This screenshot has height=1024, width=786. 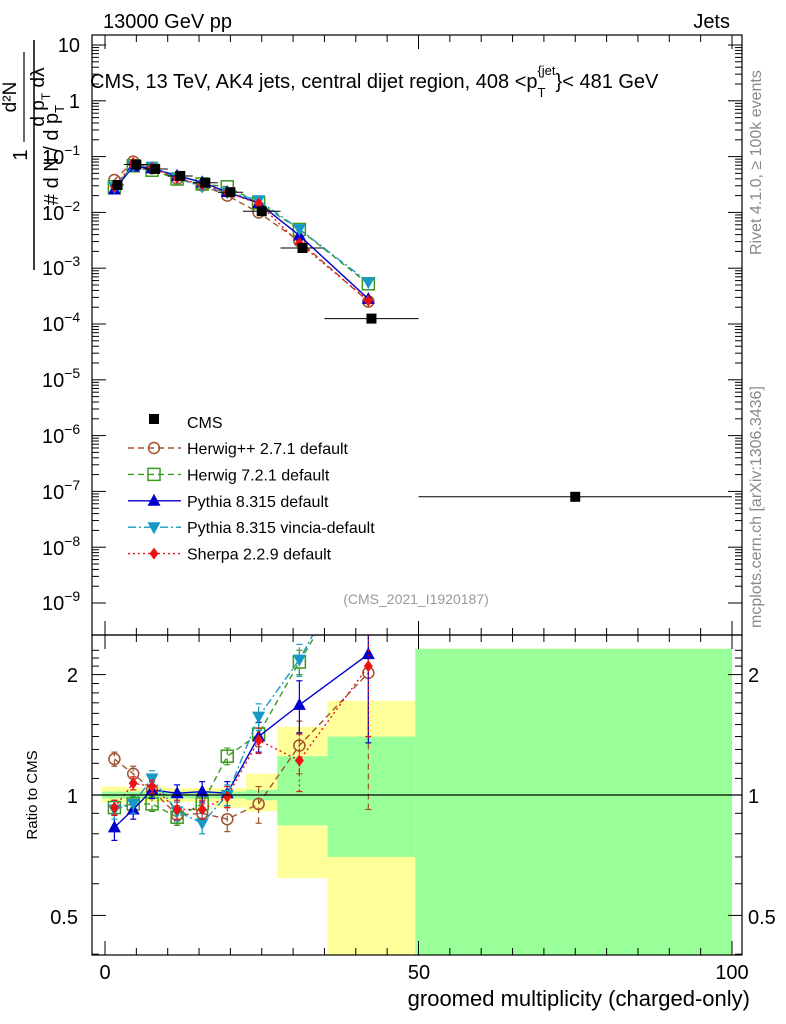 I want to click on legend-label: Pythia 8.315 vincia-default, so click(x=281, y=528).